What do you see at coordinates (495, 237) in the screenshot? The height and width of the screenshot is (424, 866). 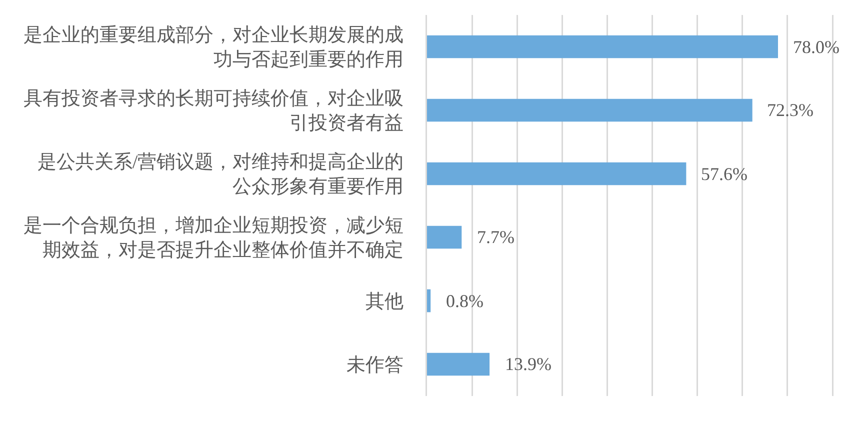 I see `data-label: 7.7%` at bounding box center [495, 237].